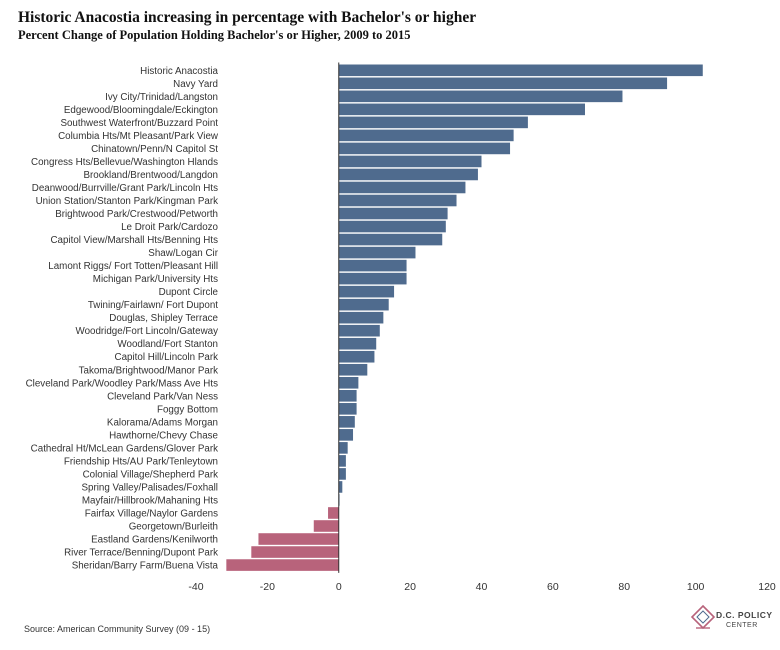 The height and width of the screenshot is (650, 780). I want to click on category-label: Columbia Hts/Mt Pleasant/Park View, so click(138, 136).